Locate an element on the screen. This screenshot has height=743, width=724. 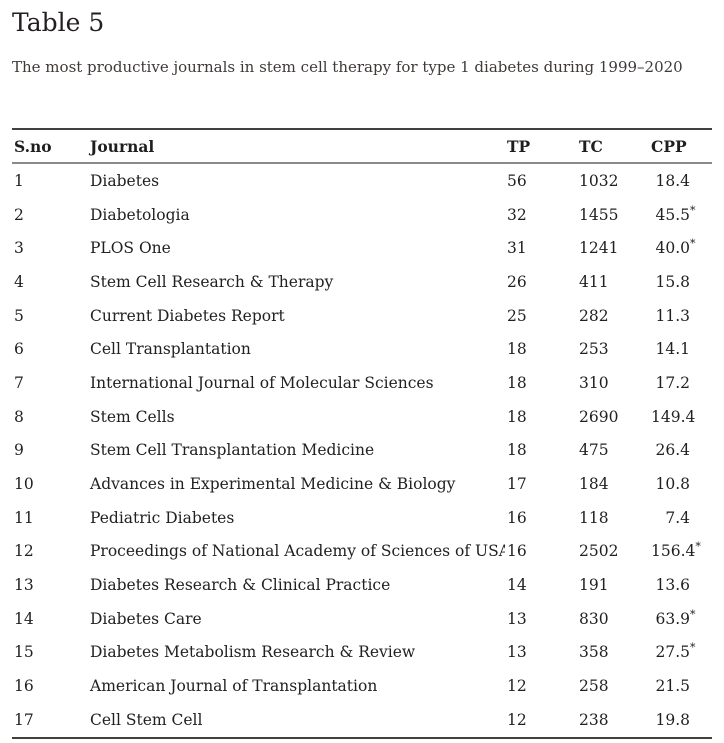
row-cpp: 18.4 is located at coordinates (680, 180).